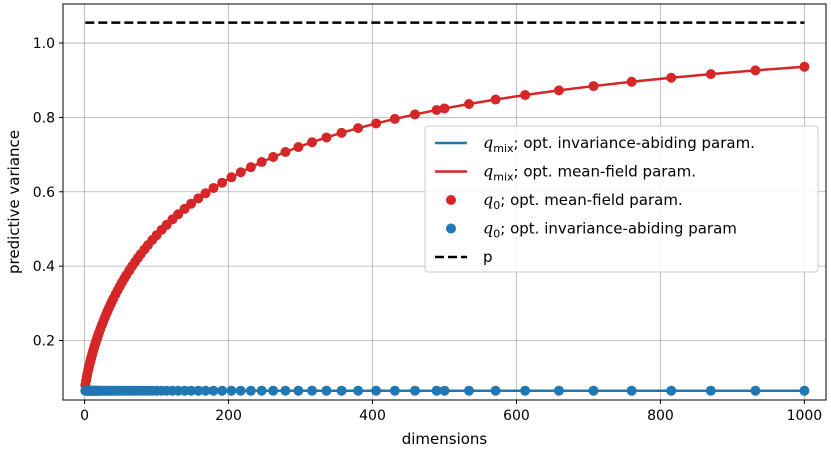 This screenshot has width=831, height=450. Describe the element at coordinates (805, 416) in the screenshot. I see `x-tick-label: 1000` at that location.